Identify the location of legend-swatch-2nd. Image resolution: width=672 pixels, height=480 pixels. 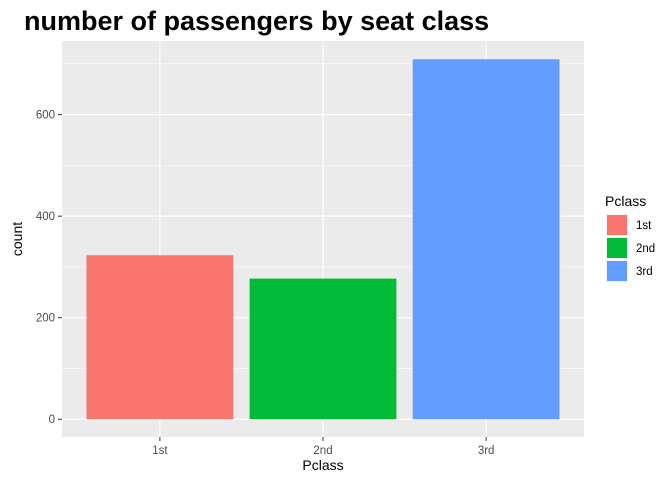
(617, 248).